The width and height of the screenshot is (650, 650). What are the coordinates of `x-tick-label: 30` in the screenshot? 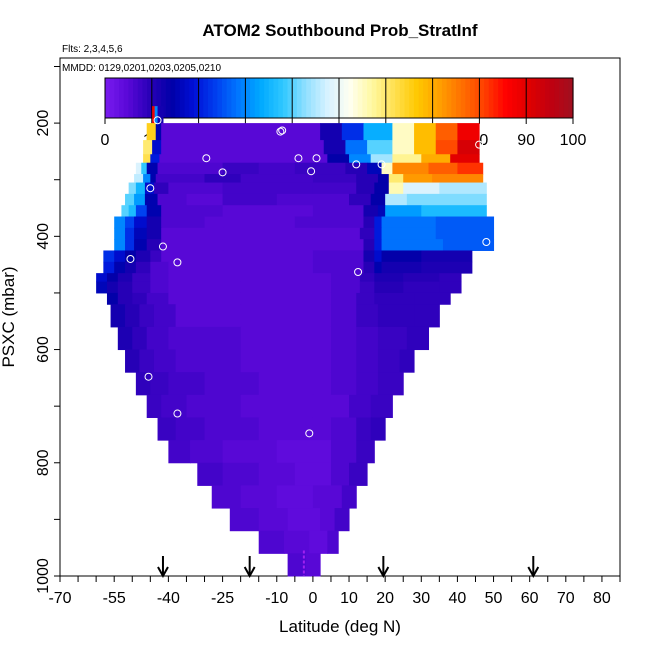 It's located at (421, 598).